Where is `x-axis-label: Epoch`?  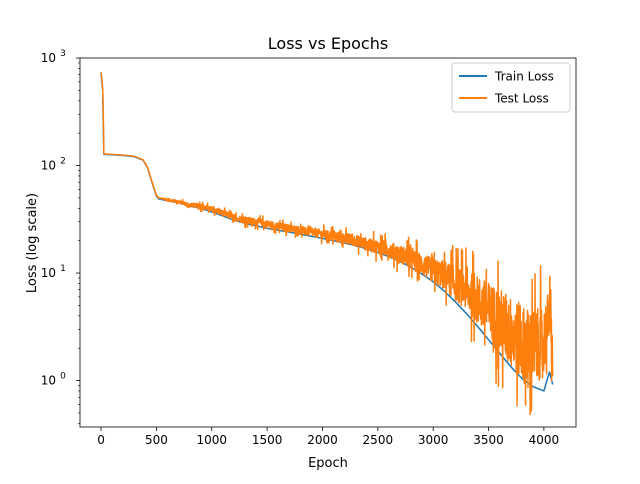 x-axis-label: Epoch is located at coordinates (328, 463).